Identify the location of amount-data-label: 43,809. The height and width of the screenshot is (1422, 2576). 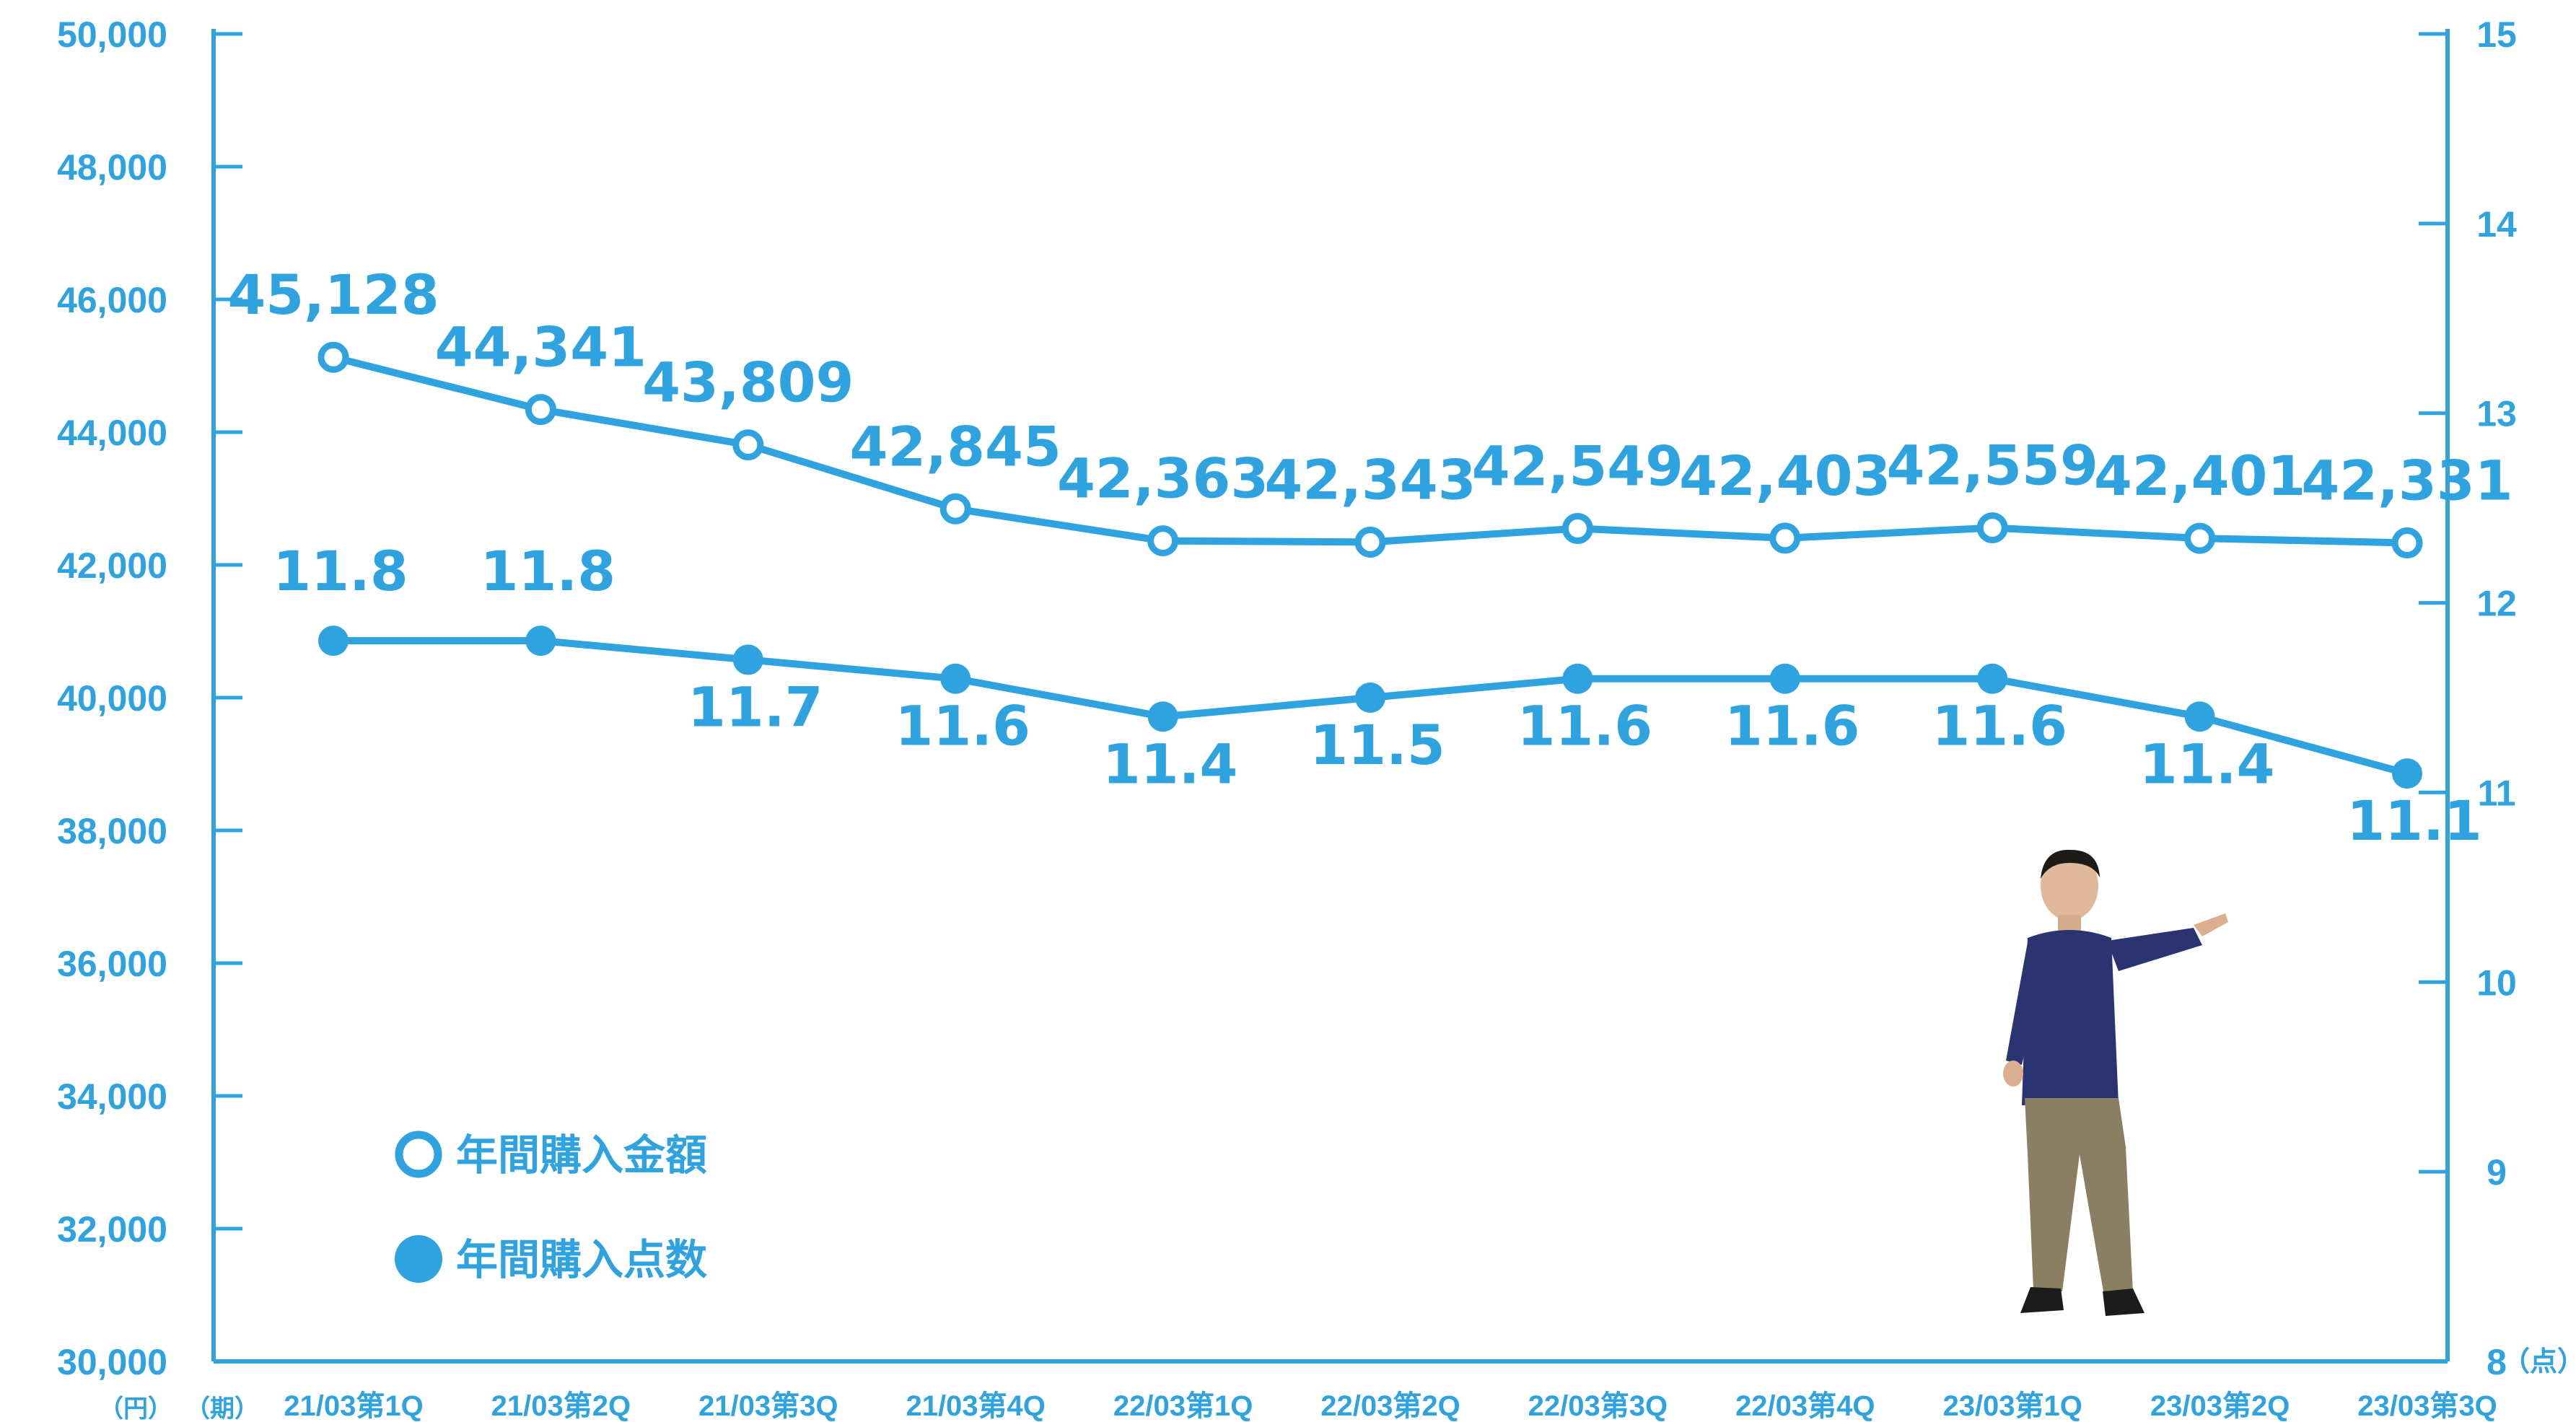
(748, 383).